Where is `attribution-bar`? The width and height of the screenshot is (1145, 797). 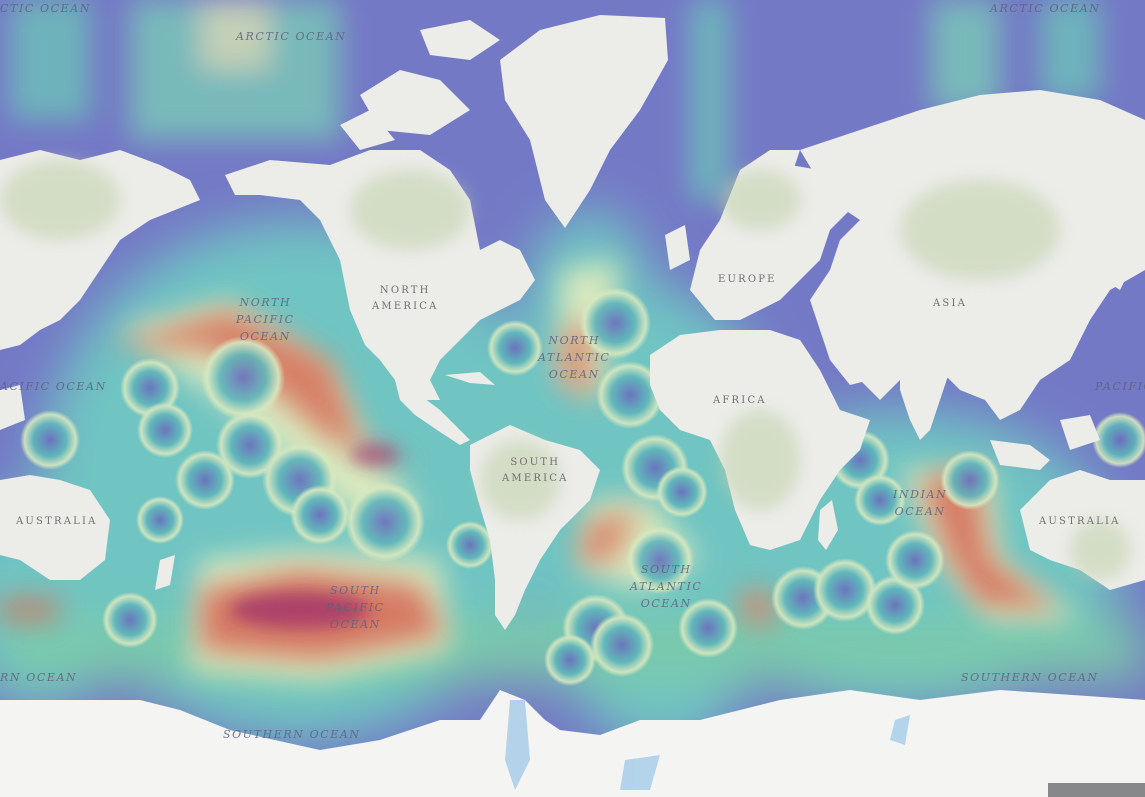
attribution-bar is located at coordinates (1096, 790).